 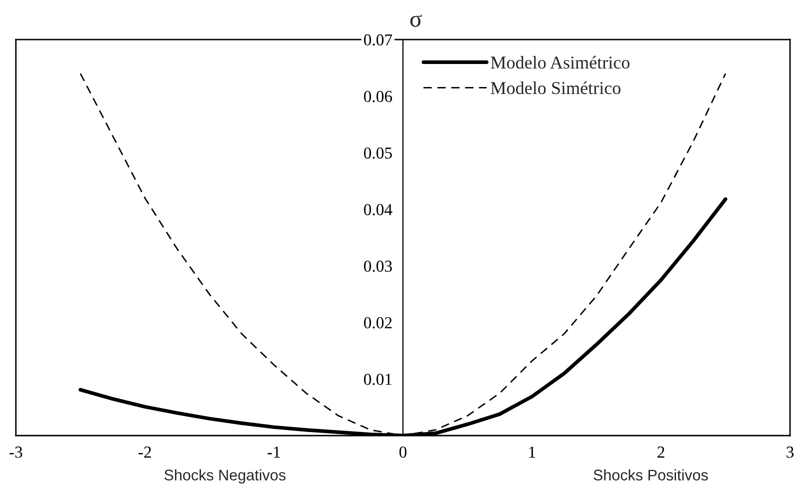 What do you see at coordinates (378, 96) in the screenshot?
I see `y-tick-label: 0.06` at bounding box center [378, 96].